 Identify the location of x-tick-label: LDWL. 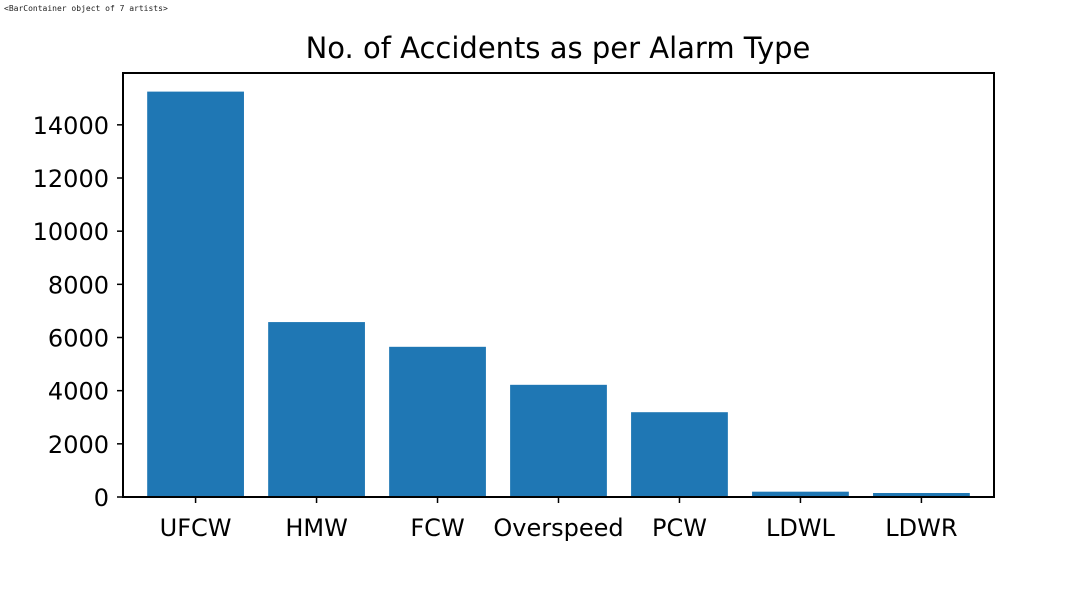
(801, 528).